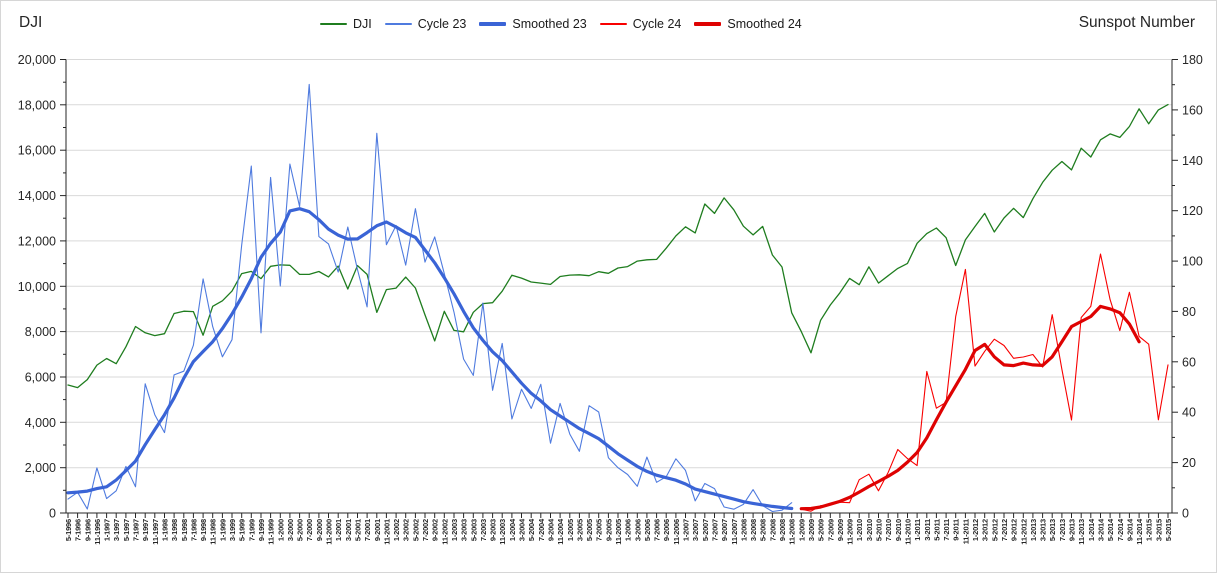 The height and width of the screenshot is (573, 1217). What do you see at coordinates (985, 530) in the screenshot?
I see `x-axis-tick-label: 3-2012` at bounding box center [985, 530].